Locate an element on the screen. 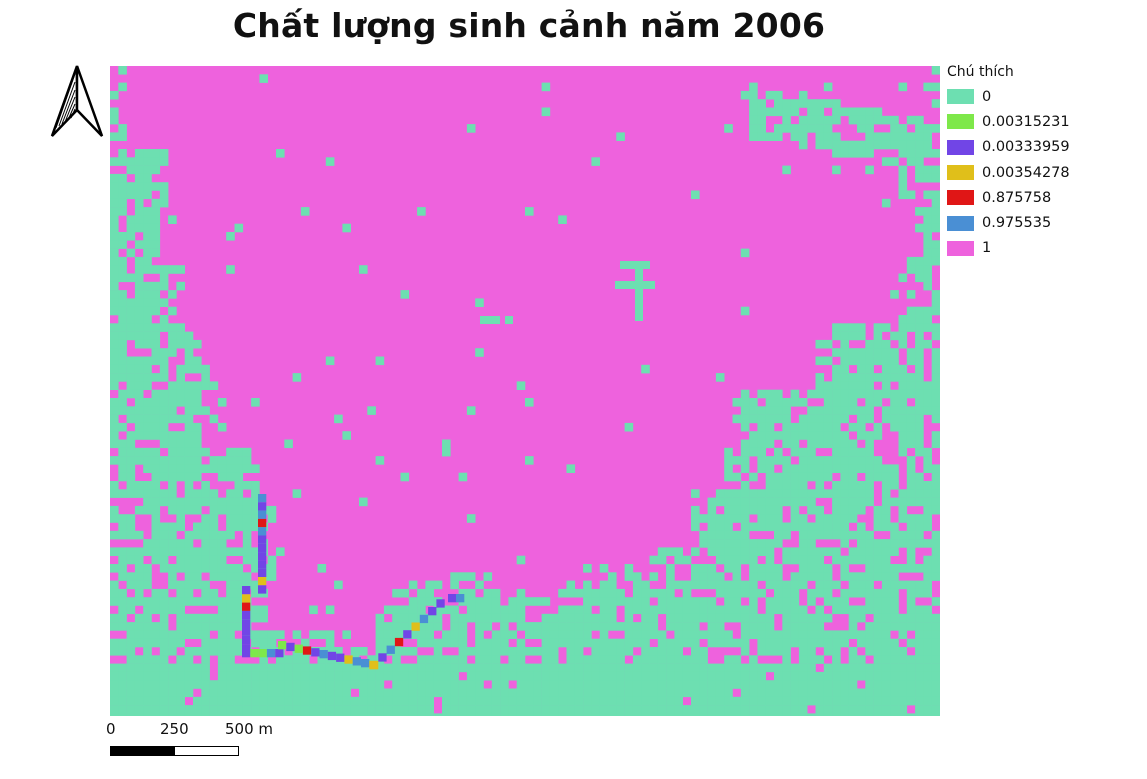 The height and width of the screenshot is (779, 1147). legend-label: 0.00333959 is located at coordinates (1026, 147).